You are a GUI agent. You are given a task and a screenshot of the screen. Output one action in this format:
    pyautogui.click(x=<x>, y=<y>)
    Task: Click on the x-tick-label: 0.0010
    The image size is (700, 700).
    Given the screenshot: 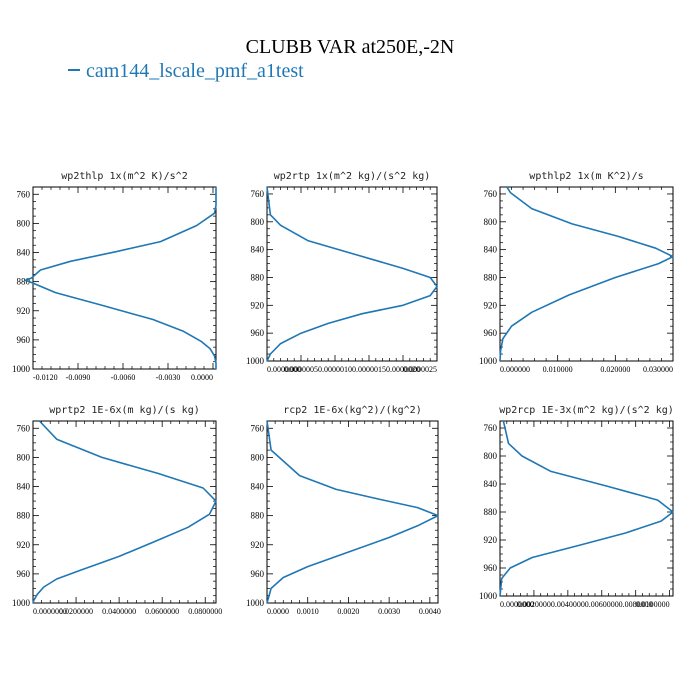 What is the action you would take?
    pyautogui.click(x=308, y=611)
    